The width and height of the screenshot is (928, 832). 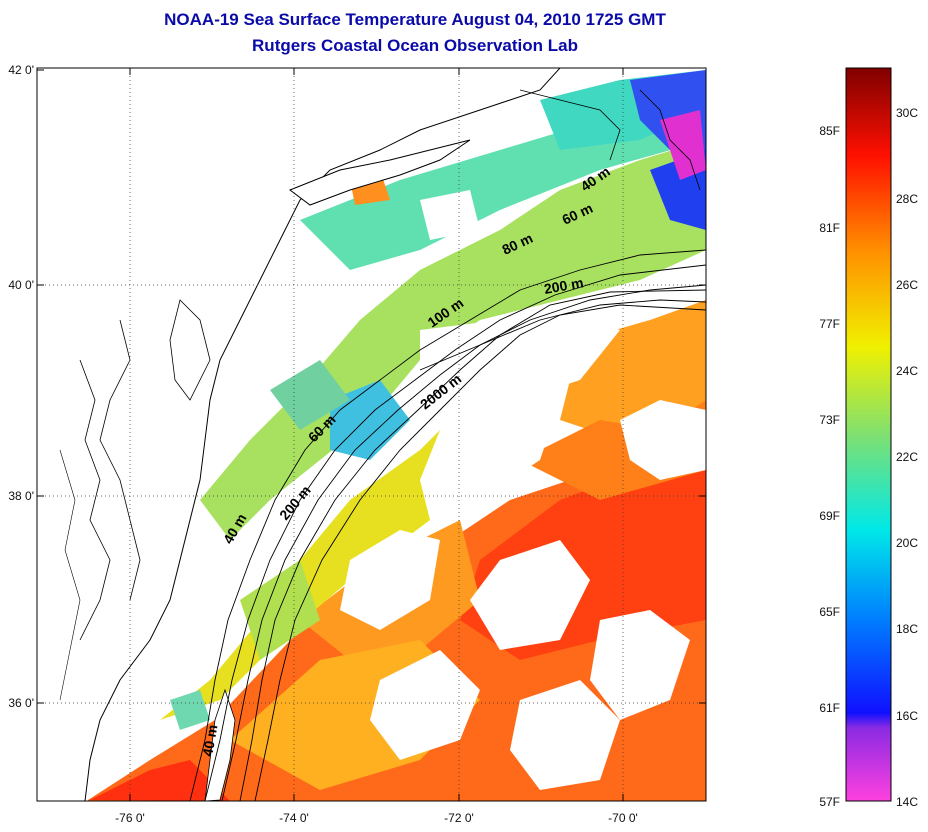 What do you see at coordinates (130, 818) in the screenshot?
I see `lon-label-76: -76 0'` at bounding box center [130, 818].